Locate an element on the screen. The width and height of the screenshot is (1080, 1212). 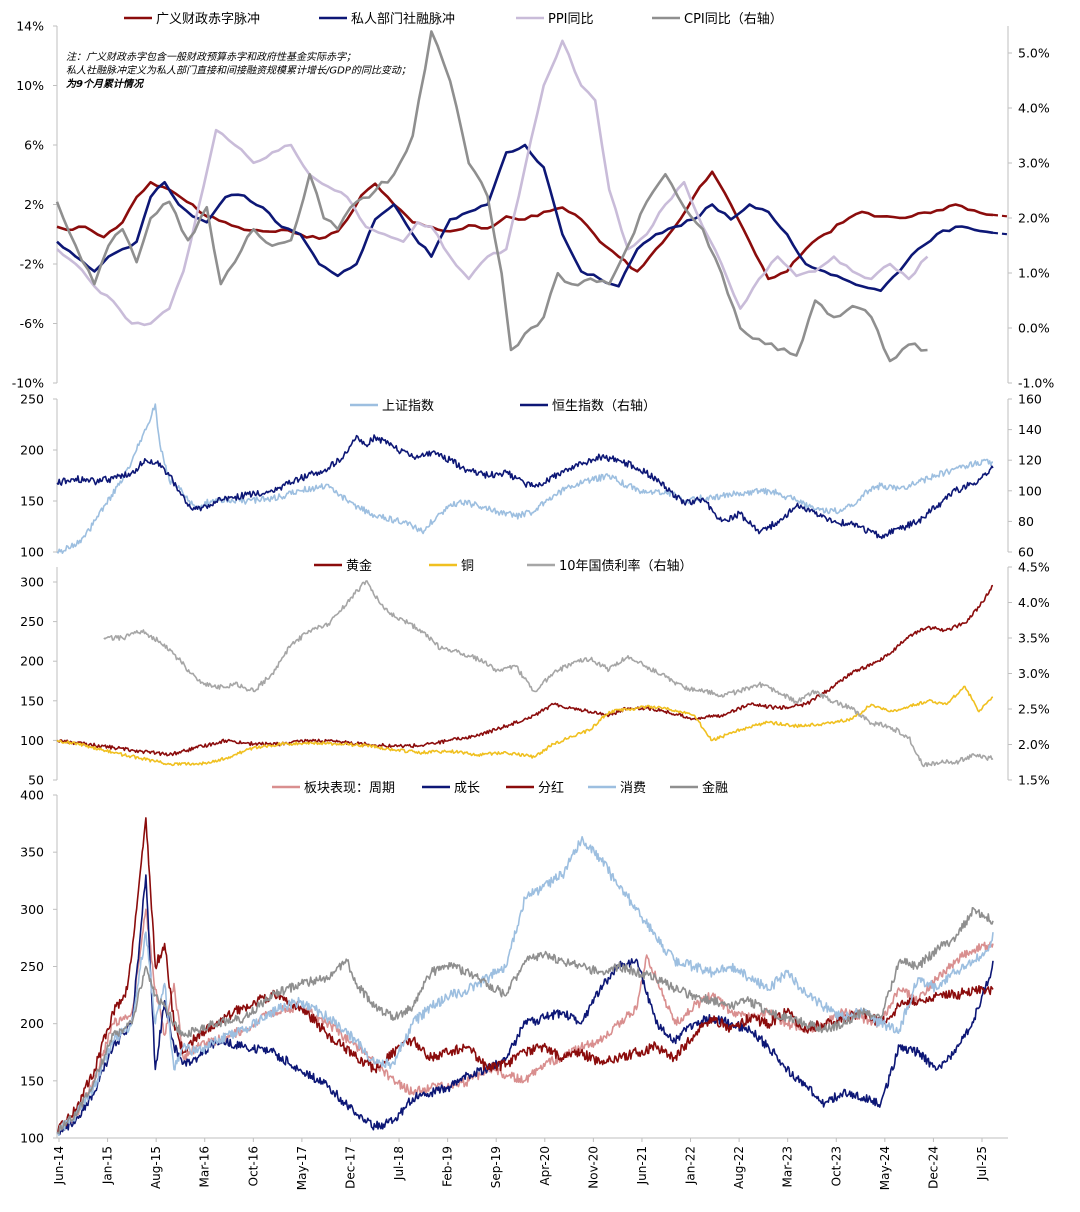
legend-label: 金融 is located at coordinates (715, 788).